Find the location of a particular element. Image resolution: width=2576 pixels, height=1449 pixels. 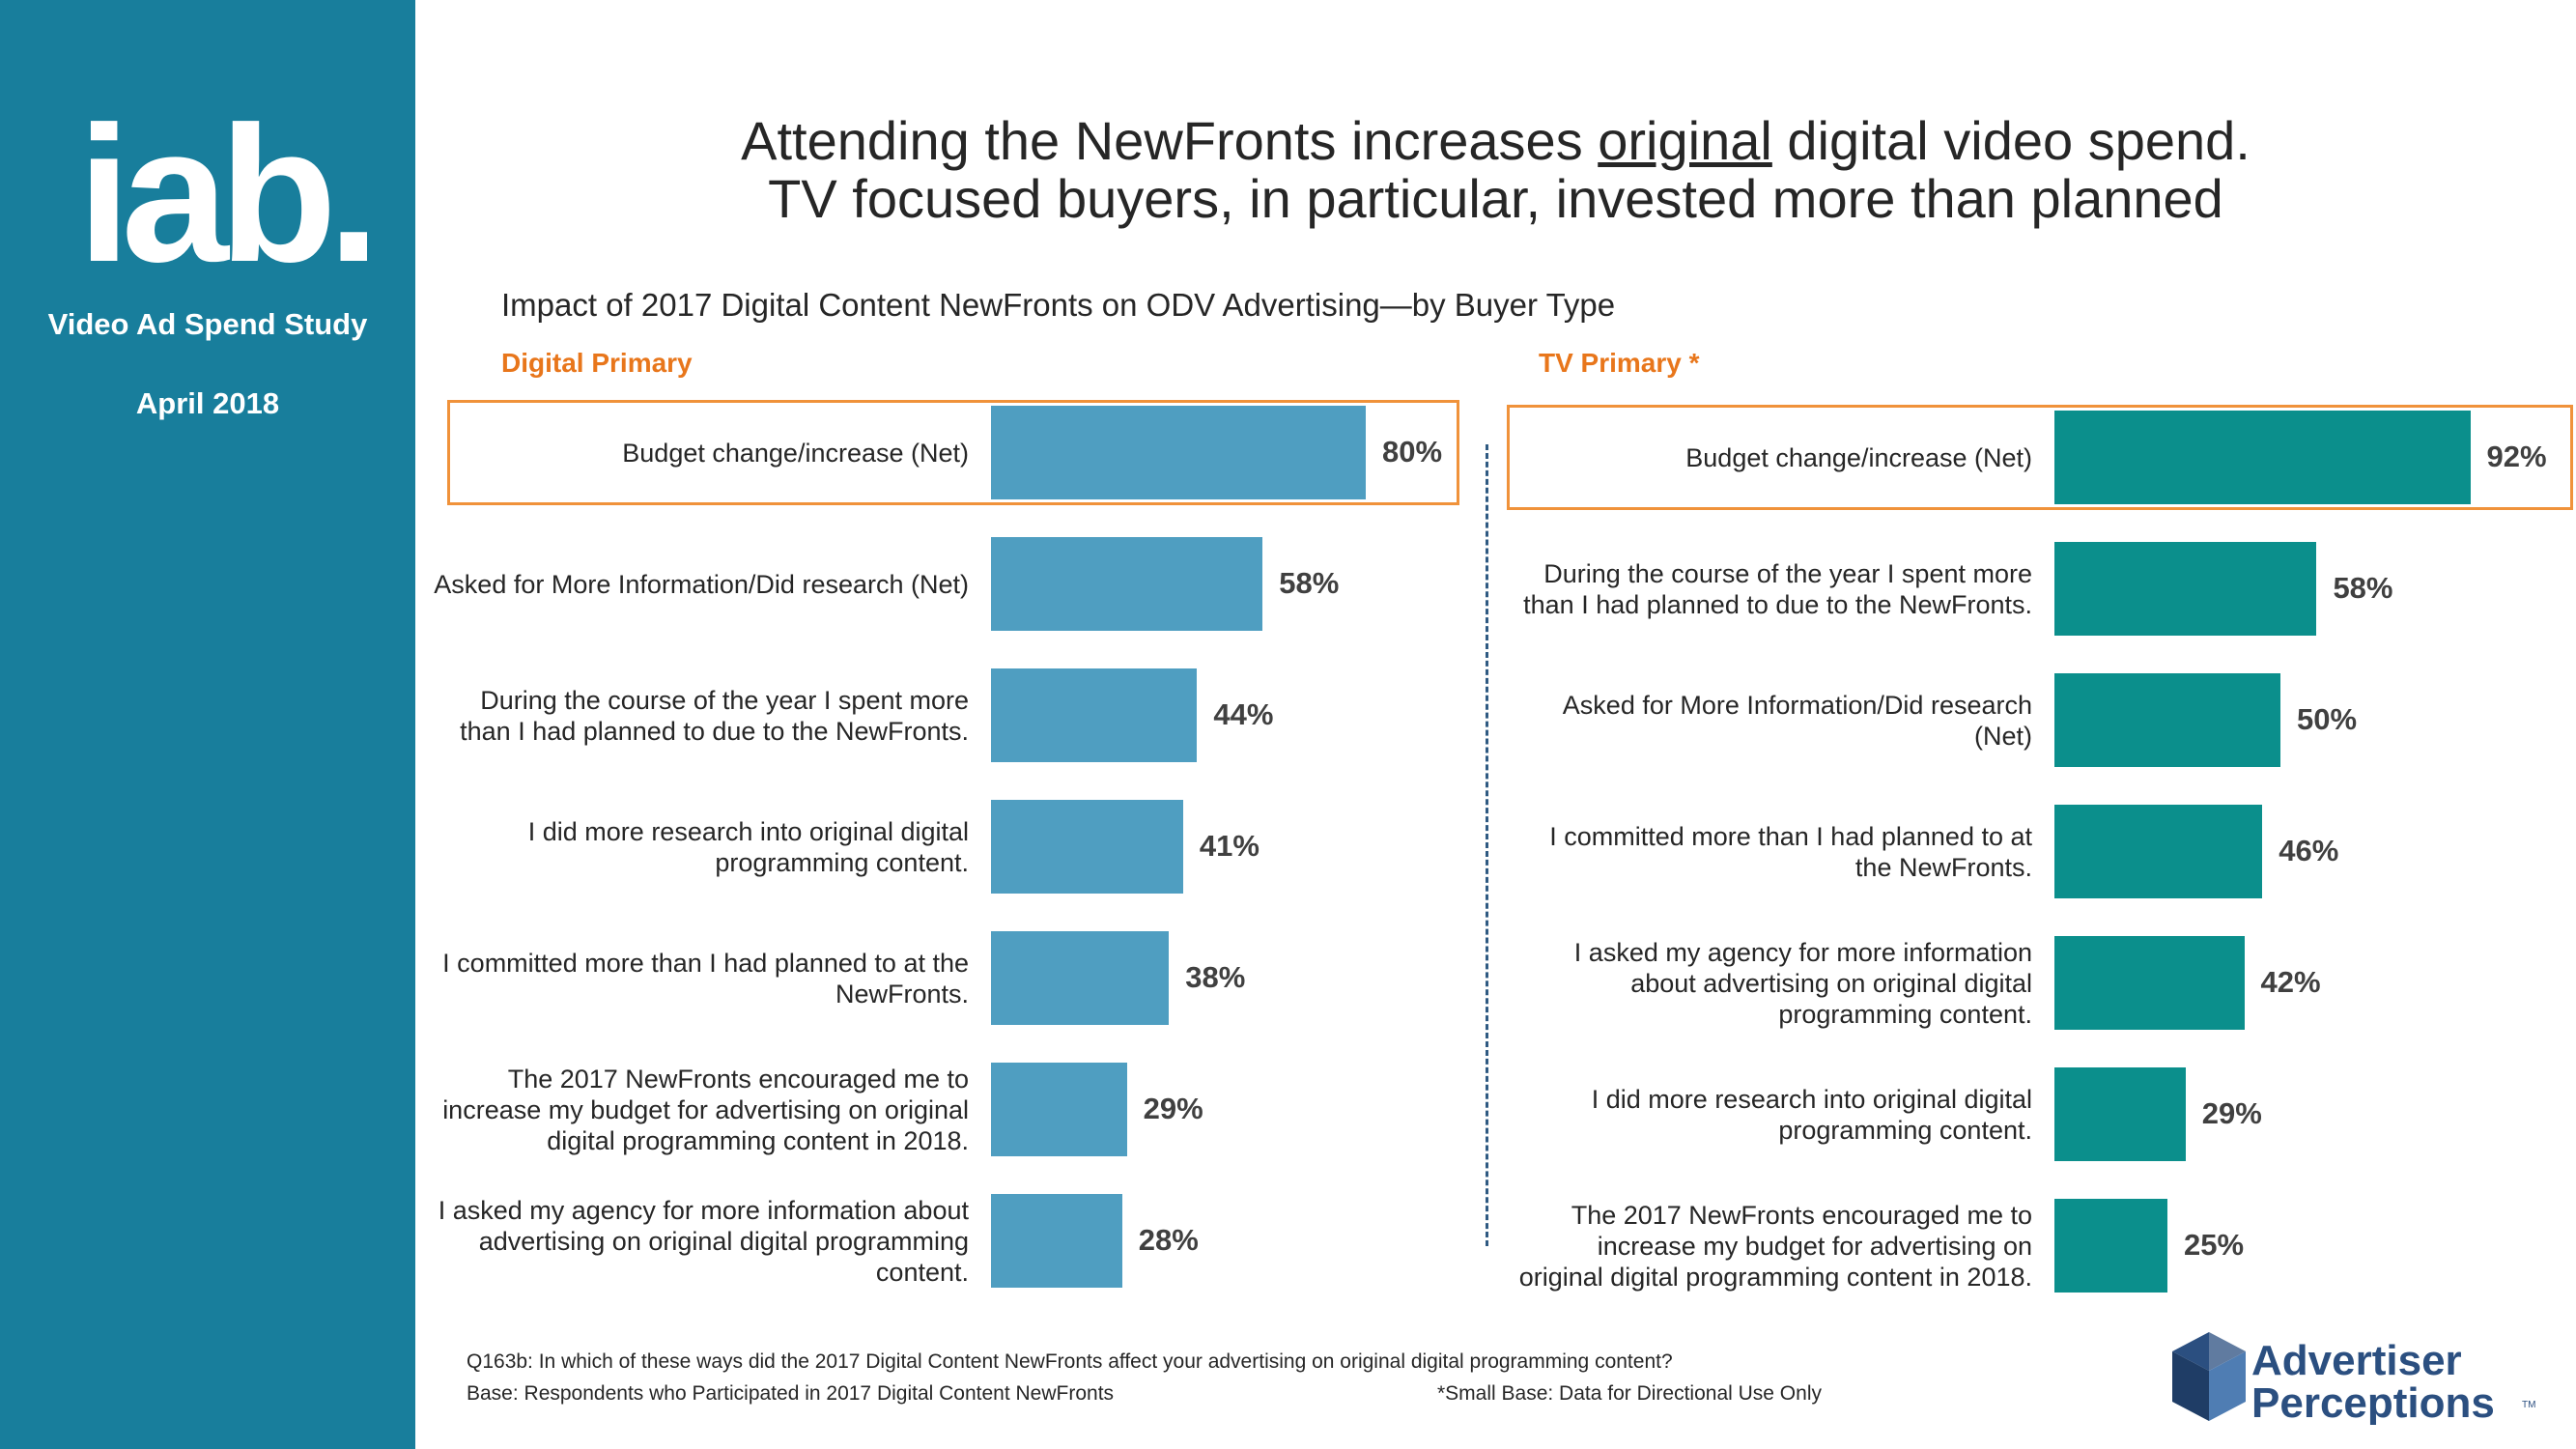

data-label: 25% is located at coordinates (2214, 1245).